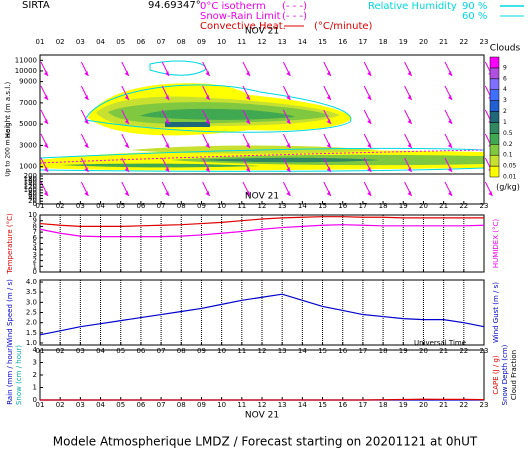 The height and width of the screenshot is (450, 528). I want to click on axis-label: HUMIDEX (°C), so click(496, 243).